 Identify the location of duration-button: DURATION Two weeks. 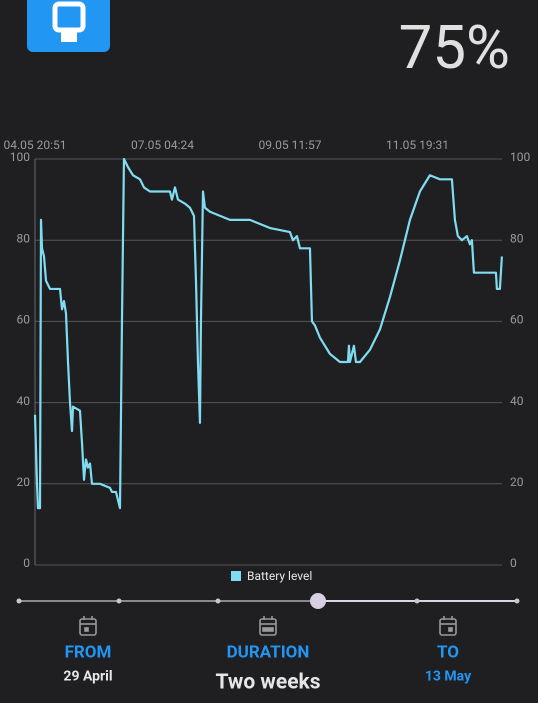
(268, 655).